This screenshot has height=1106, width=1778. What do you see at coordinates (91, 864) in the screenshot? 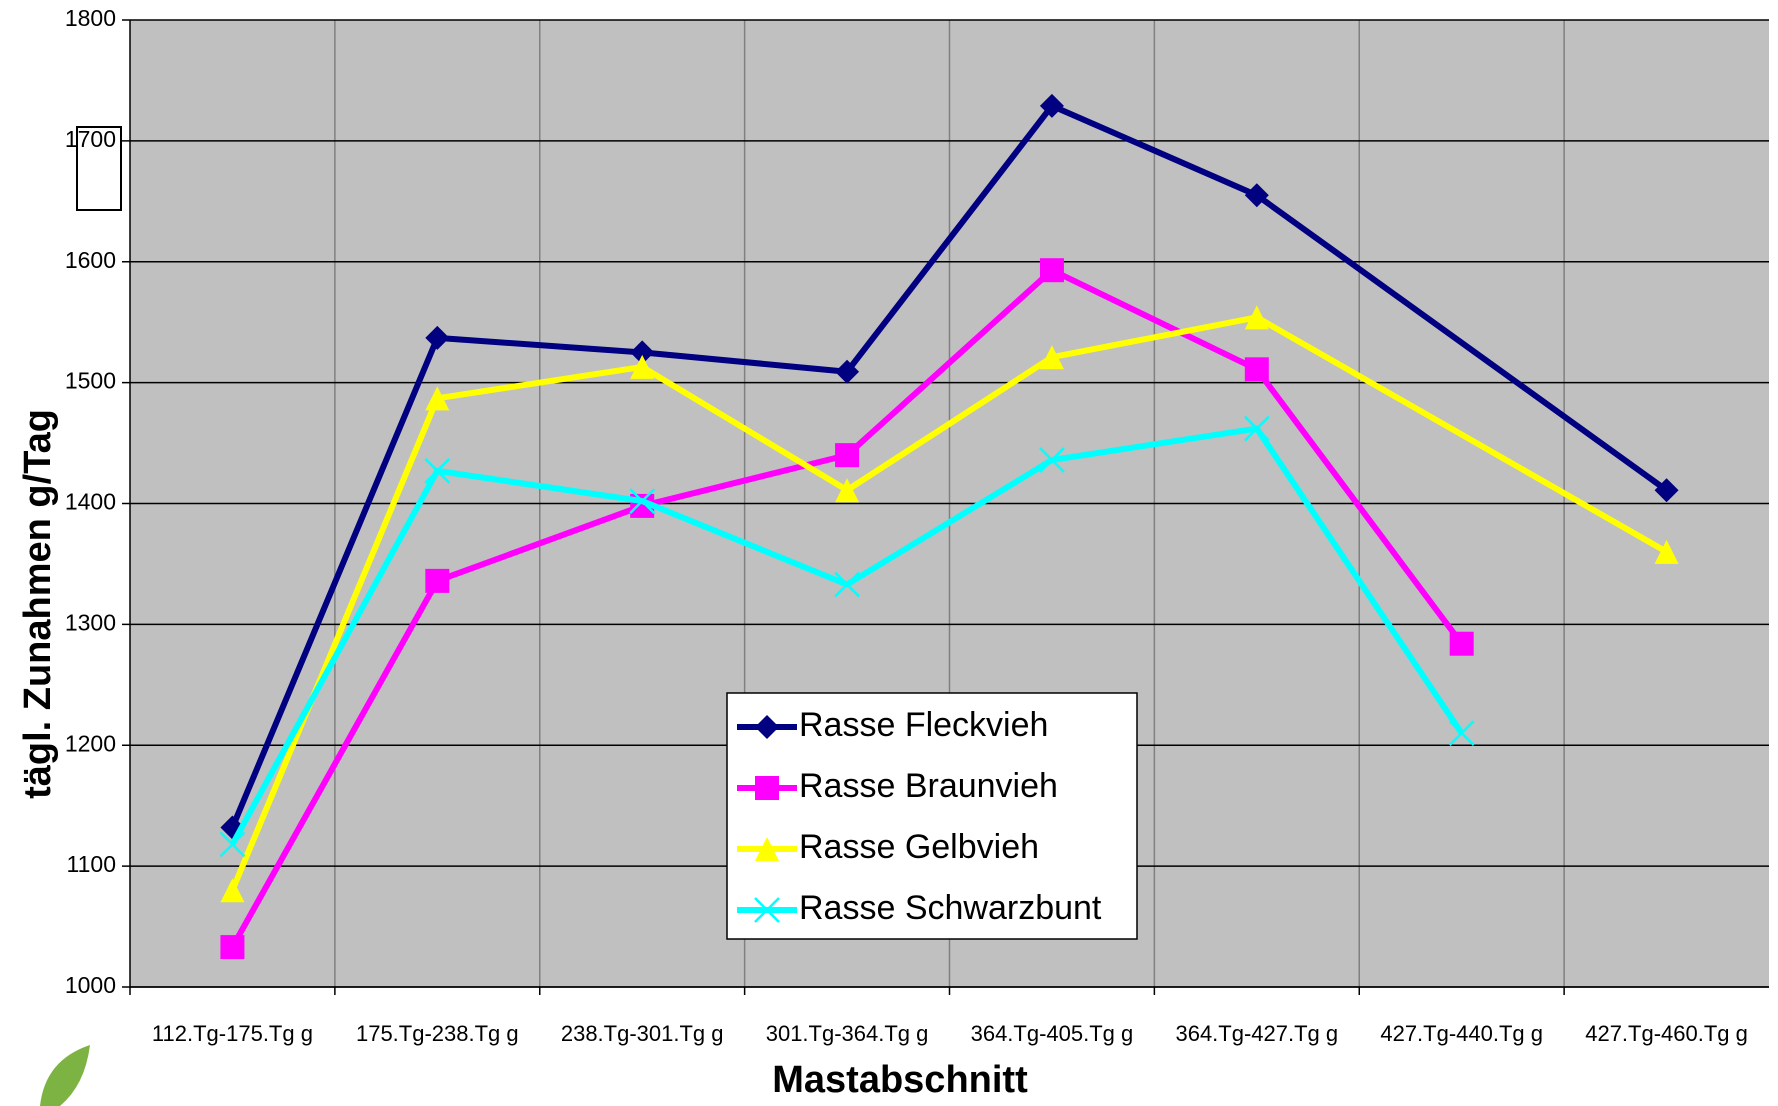
I see `y-tick-label: 1100` at bounding box center [91, 864].